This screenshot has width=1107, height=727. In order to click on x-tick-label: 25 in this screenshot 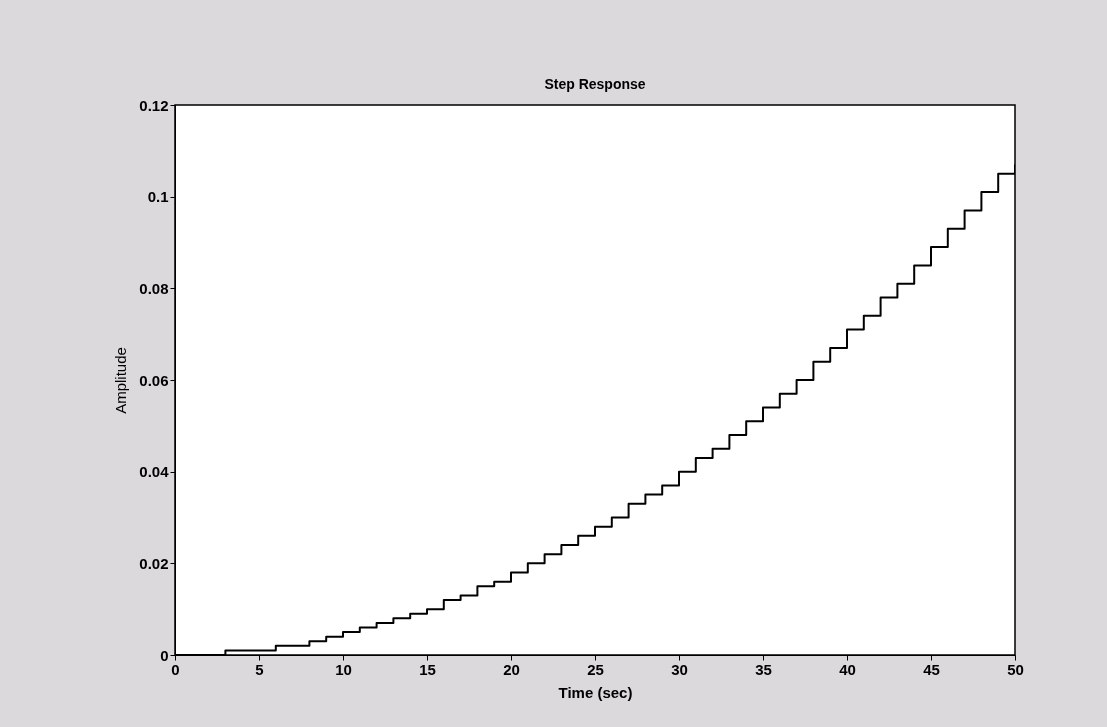, I will do `click(595, 669)`.